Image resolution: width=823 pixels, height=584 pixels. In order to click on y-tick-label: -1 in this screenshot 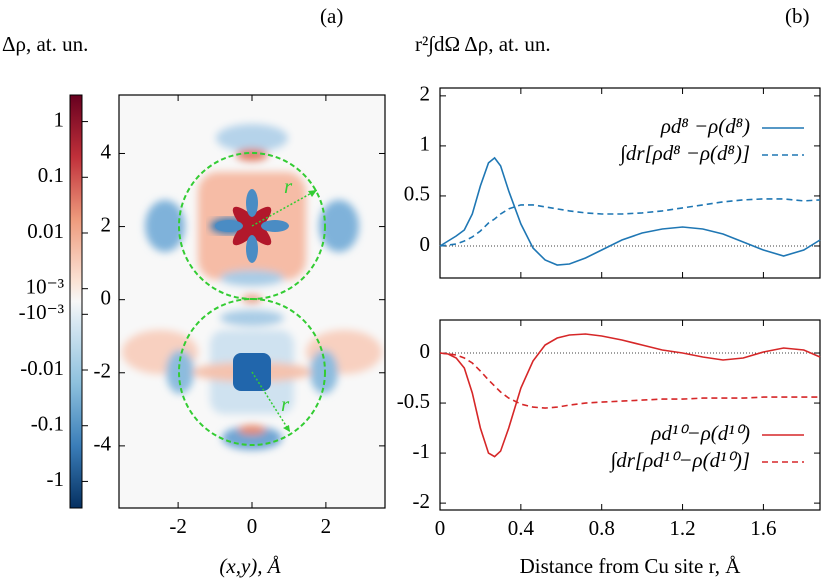, I will do `click(422, 451)`.